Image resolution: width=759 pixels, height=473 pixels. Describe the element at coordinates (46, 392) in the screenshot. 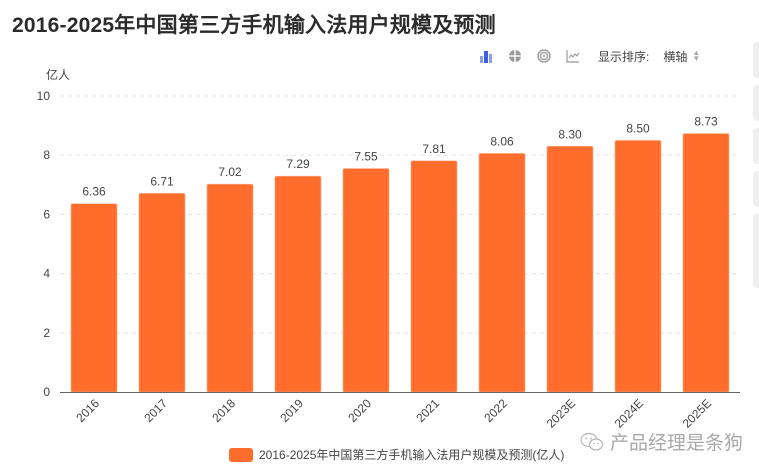

I see `y-tick-label: 0` at that location.